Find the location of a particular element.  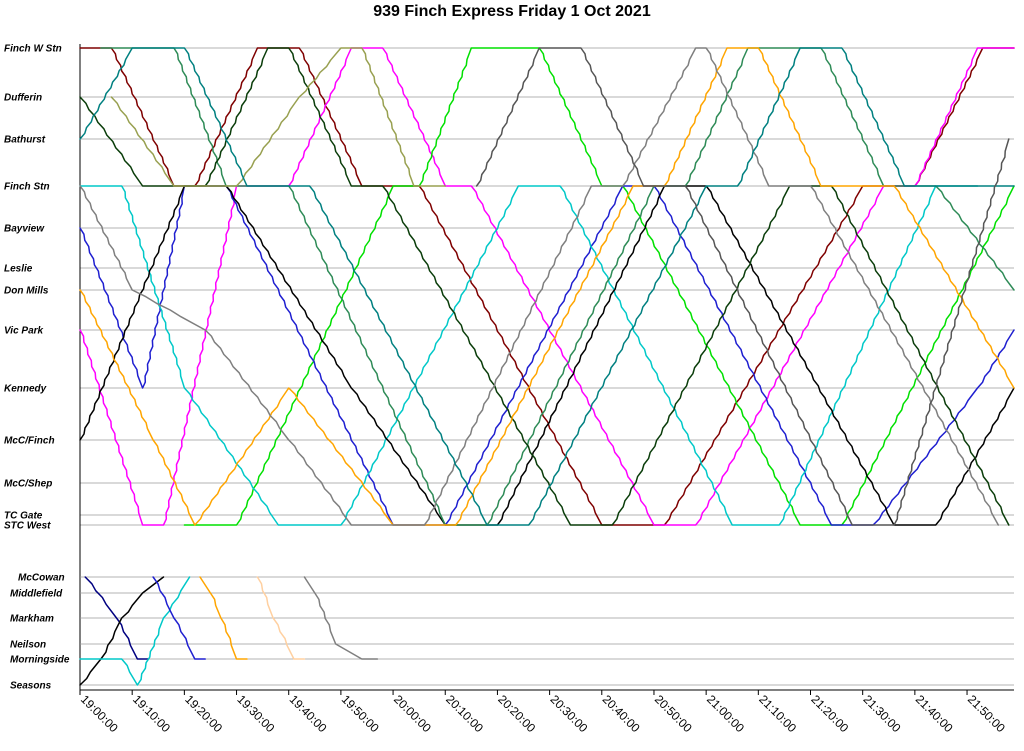

branch-stop-label: Middlefield is located at coordinates (36, 594).